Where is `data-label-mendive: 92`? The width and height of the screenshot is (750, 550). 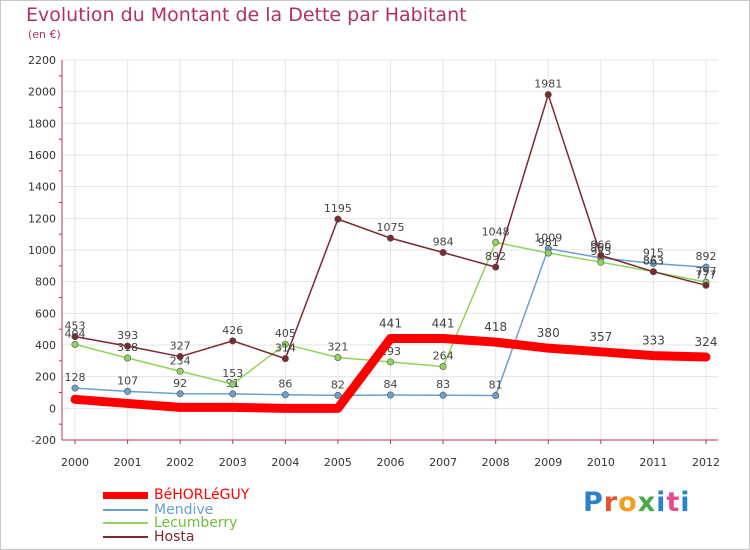
data-label-mendive: 92 is located at coordinates (180, 383).